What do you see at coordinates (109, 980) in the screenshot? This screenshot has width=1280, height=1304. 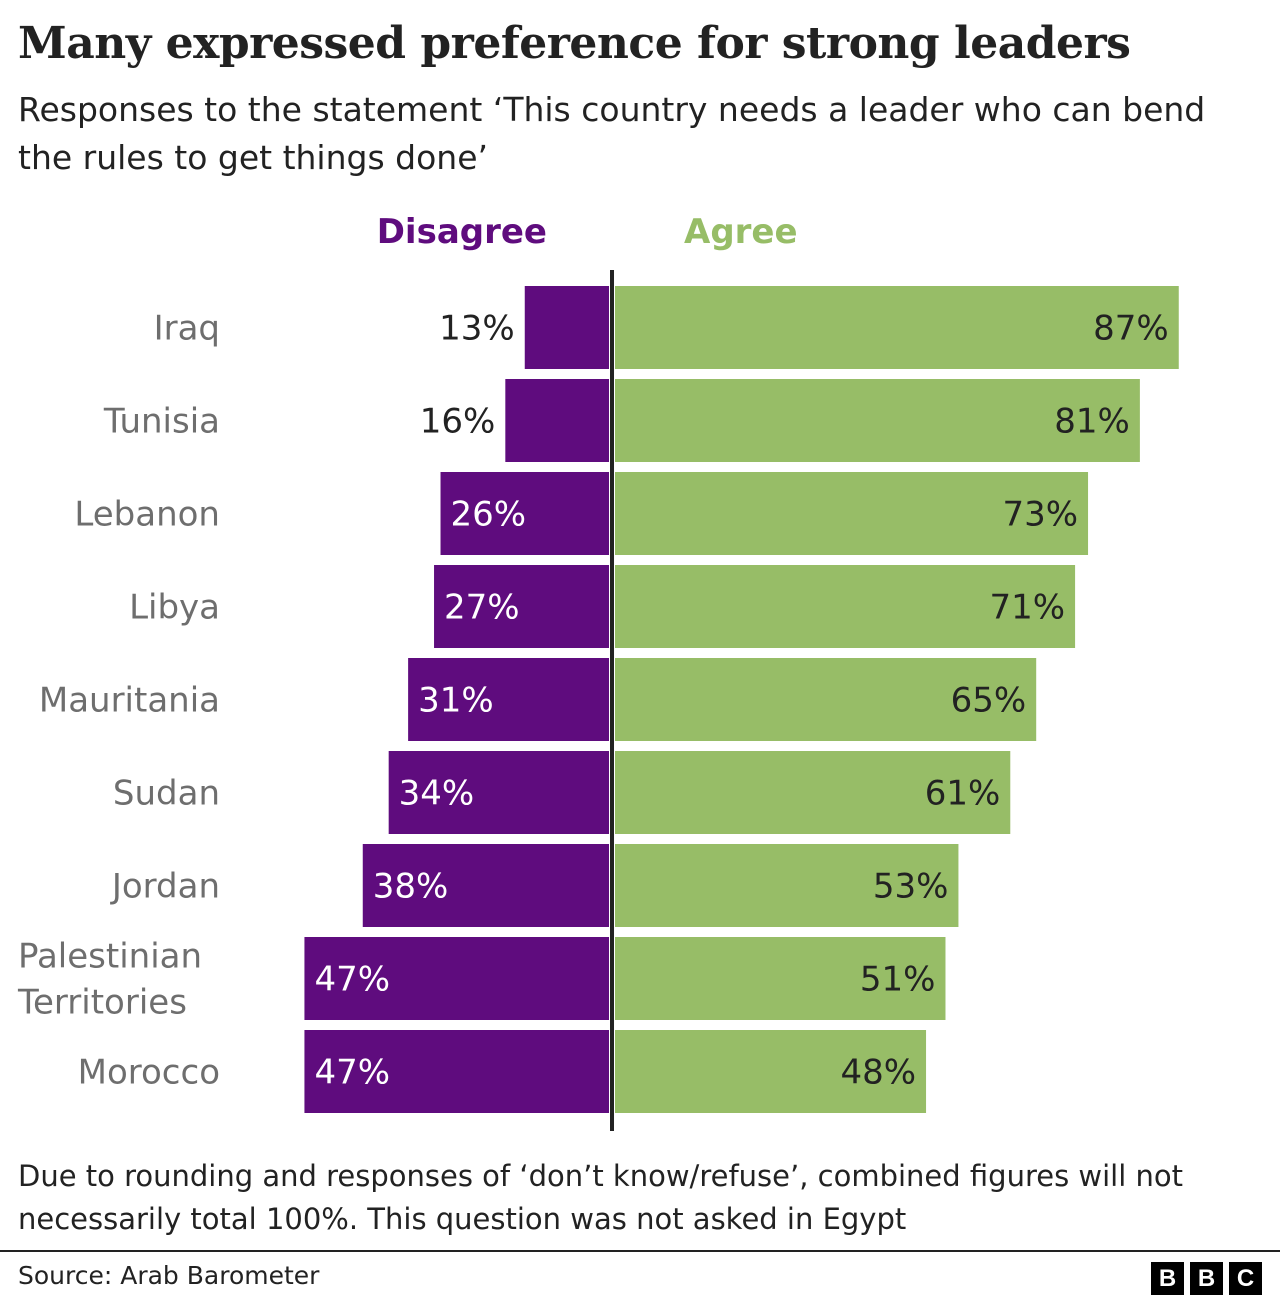 I see `category-label: Palestinian Territories` at bounding box center [109, 980].